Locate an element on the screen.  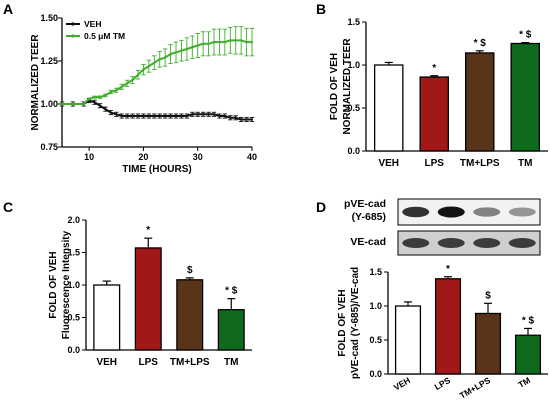
series-veh is located at coordinates (157, 110).